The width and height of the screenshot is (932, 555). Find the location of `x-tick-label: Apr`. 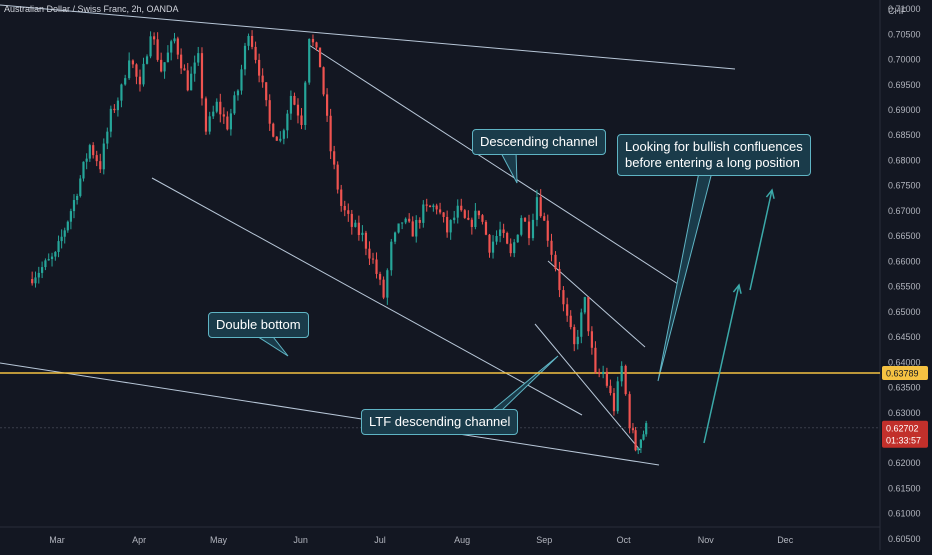

x-tick-label: Apr is located at coordinates (139, 540).